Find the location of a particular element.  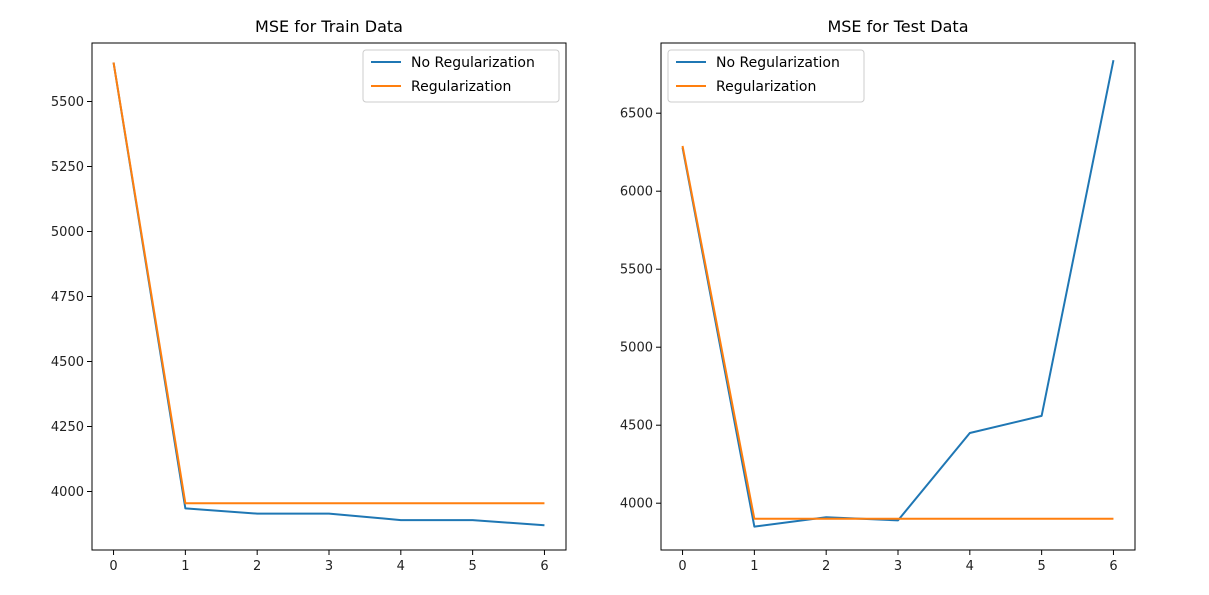

train-legend: No Regularization Regularization is located at coordinates (461, 76).